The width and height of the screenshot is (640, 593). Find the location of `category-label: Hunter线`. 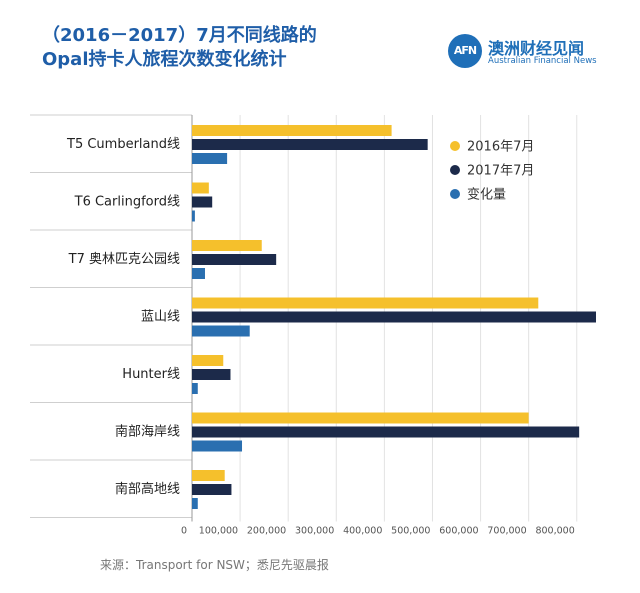

category-label: Hunter线 is located at coordinates (151, 374).